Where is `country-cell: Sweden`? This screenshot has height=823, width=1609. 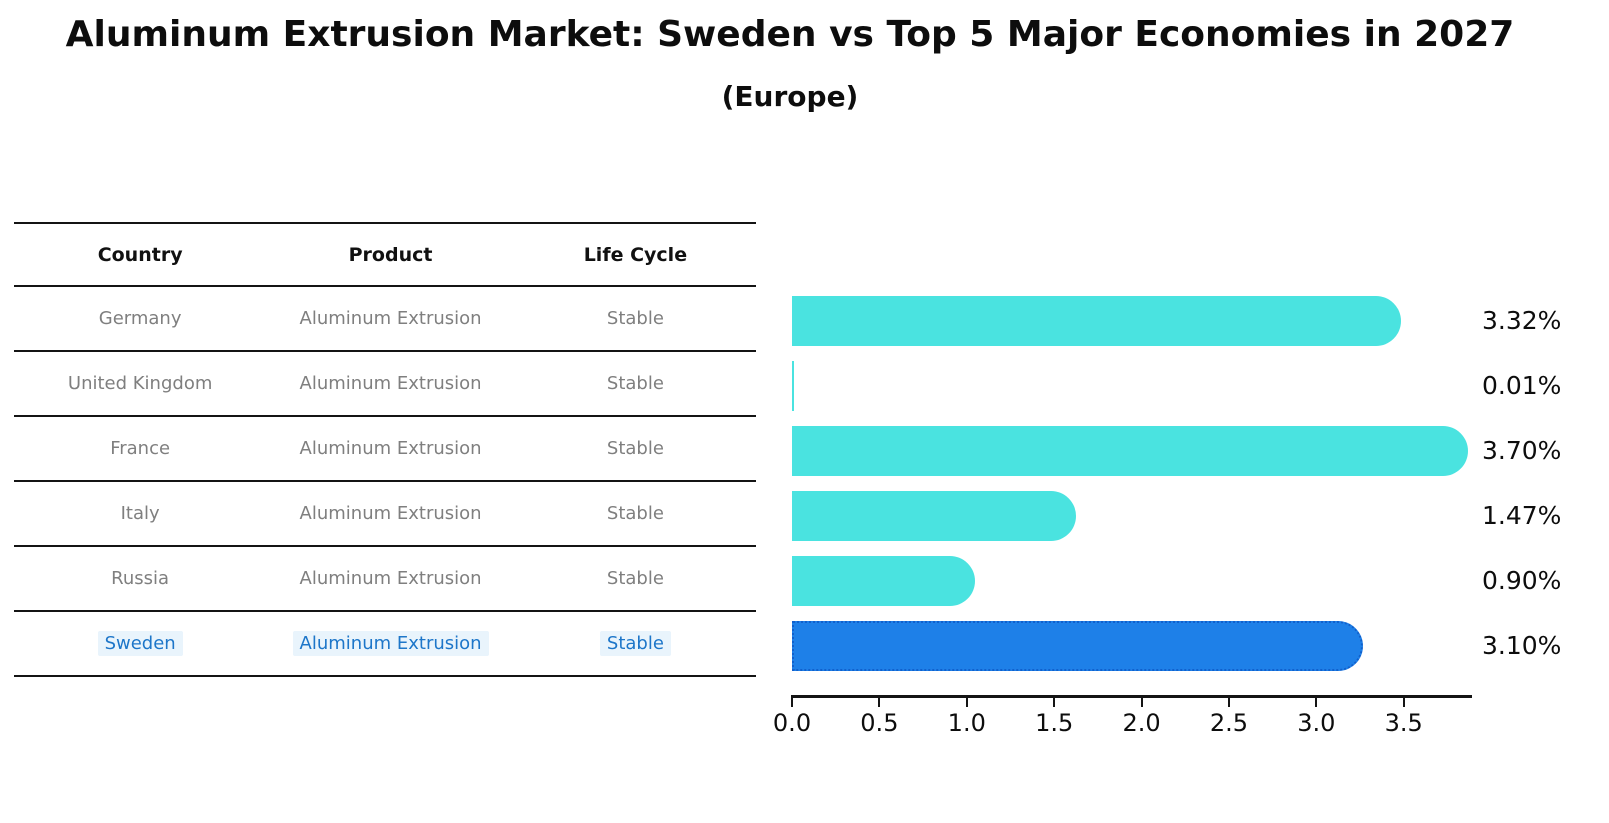 country-cell: Sweden is located at coordinates (140, 643).